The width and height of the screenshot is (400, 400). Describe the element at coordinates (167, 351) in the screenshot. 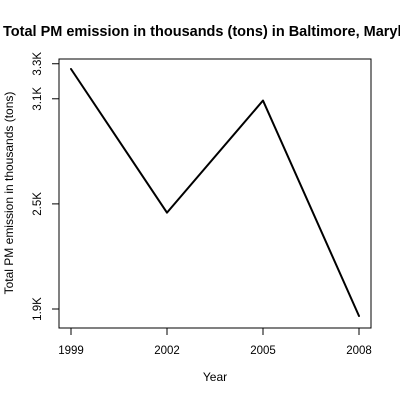

I see `x-tick-label: 2002` at that location.